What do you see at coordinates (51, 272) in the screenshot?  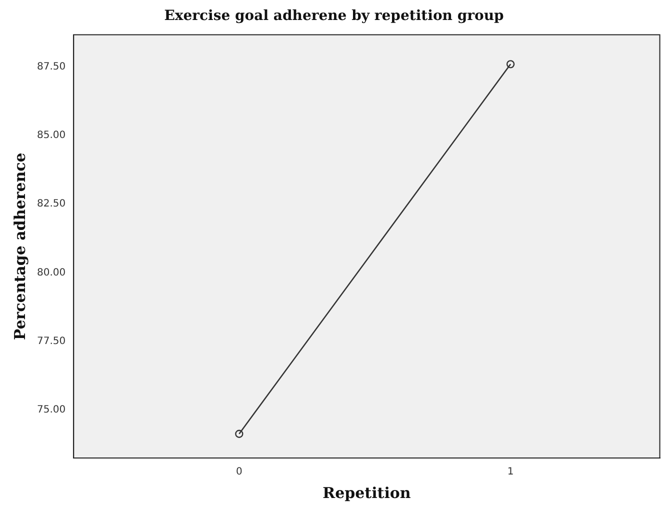 I see `y-tick-label: 80.00` at bounding box center [51, 272].